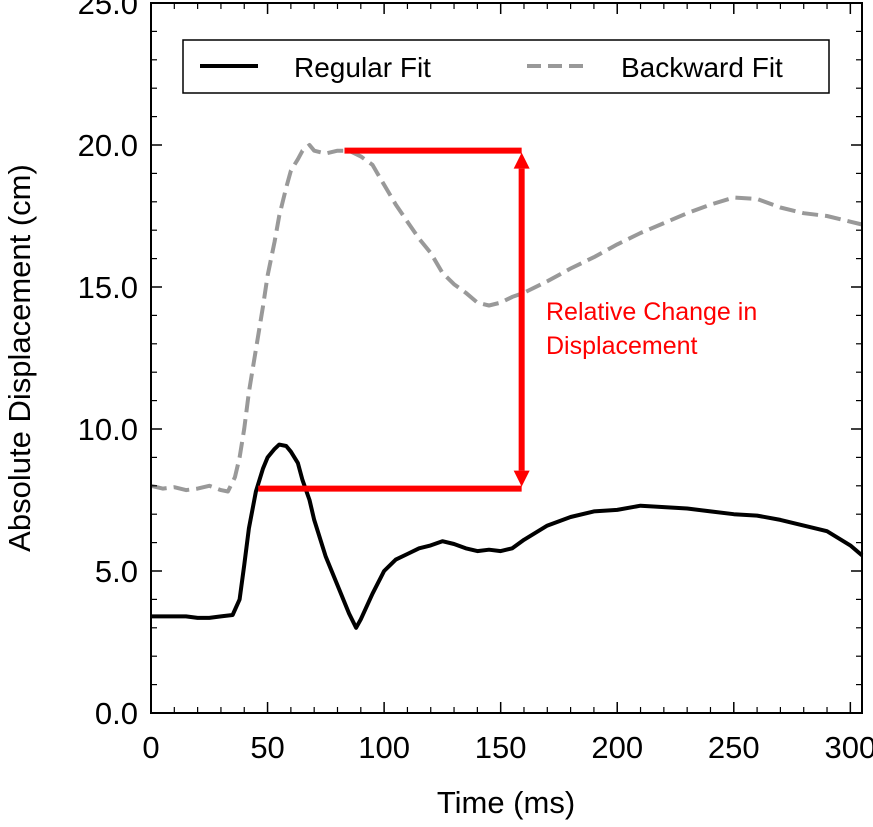  Describe the element at coordinates (734, 747) in the screenshot. I see `x-tick-label: 250` at that location.